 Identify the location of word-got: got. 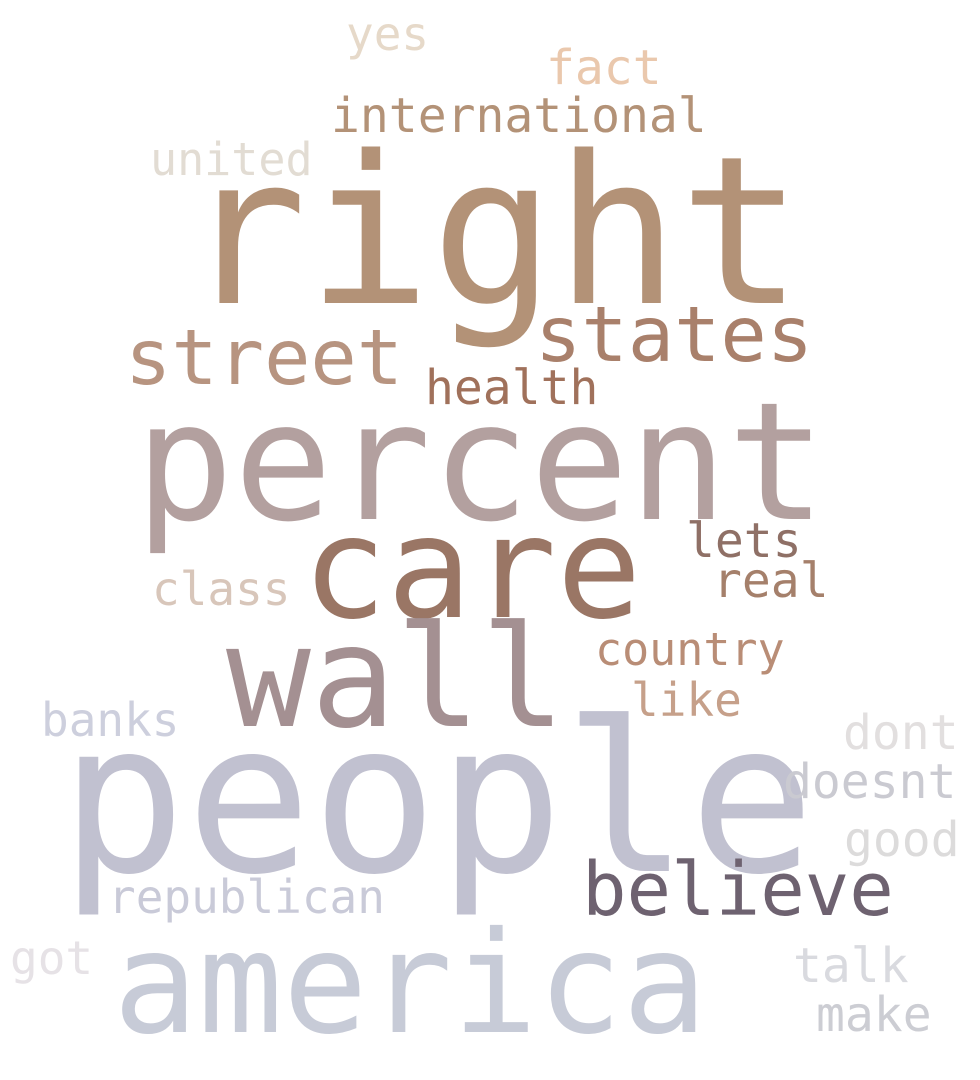
(52, 958).